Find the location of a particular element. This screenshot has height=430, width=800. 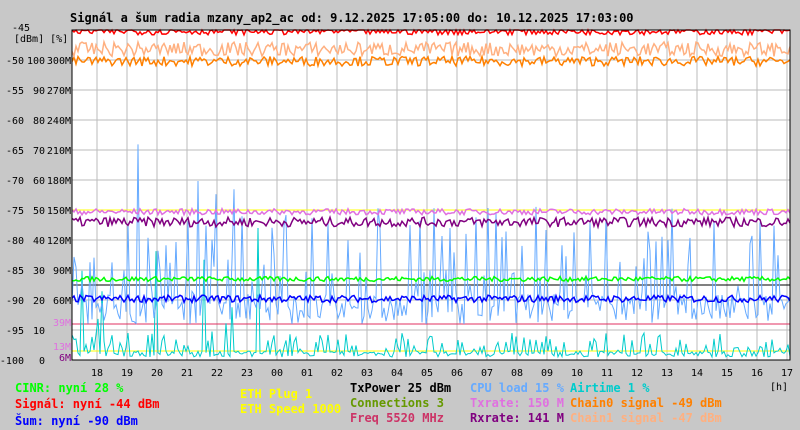

x-tick: 18 is located at coordinates (97, 373).